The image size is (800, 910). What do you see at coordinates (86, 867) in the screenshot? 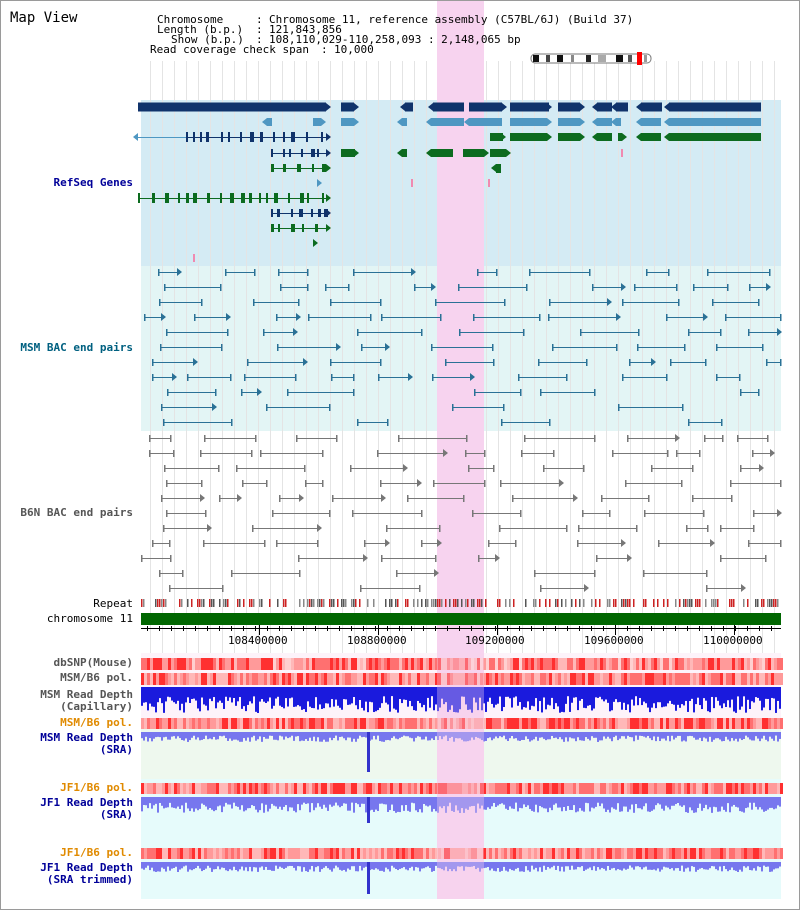
I see `track-label-jf1-depth-trim: JF1 Read Depth` at bounding box center [86, 867].